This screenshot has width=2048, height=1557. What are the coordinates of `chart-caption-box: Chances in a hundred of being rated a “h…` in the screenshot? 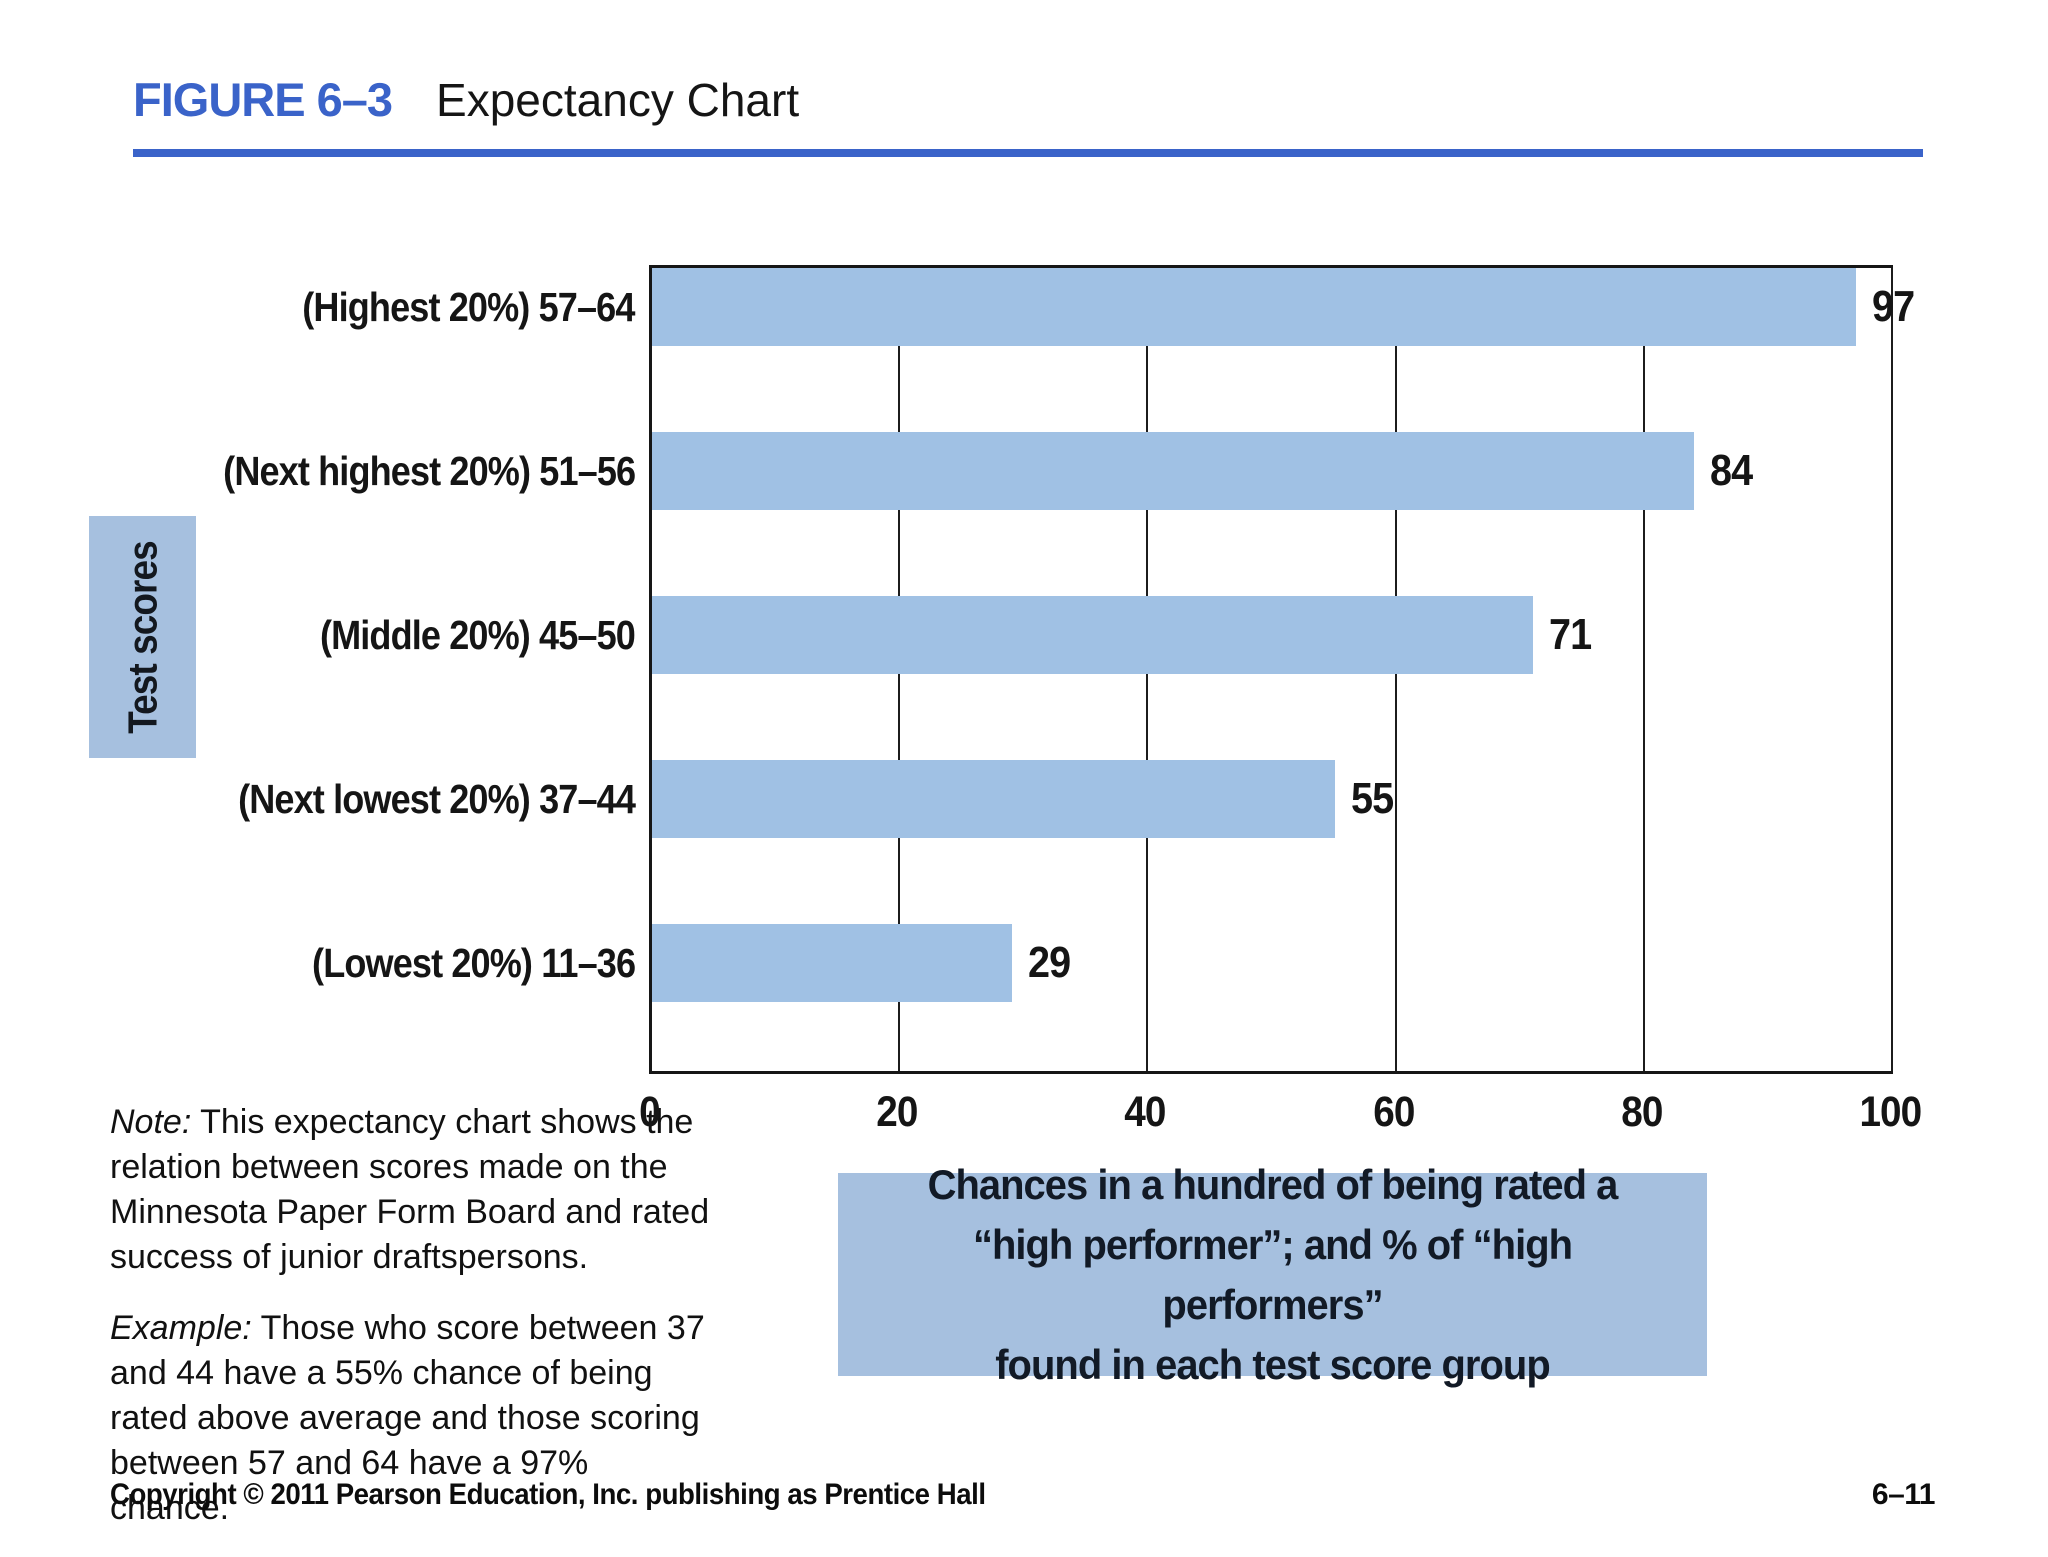 It's located at (1272, 1274).